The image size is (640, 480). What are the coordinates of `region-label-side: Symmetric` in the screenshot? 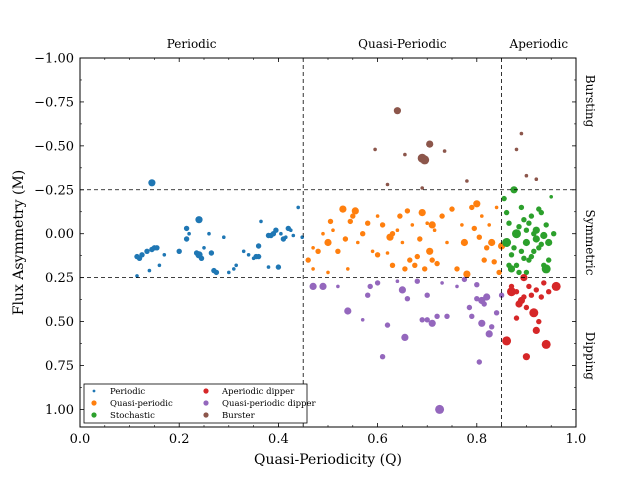 It's located at (590, 243).